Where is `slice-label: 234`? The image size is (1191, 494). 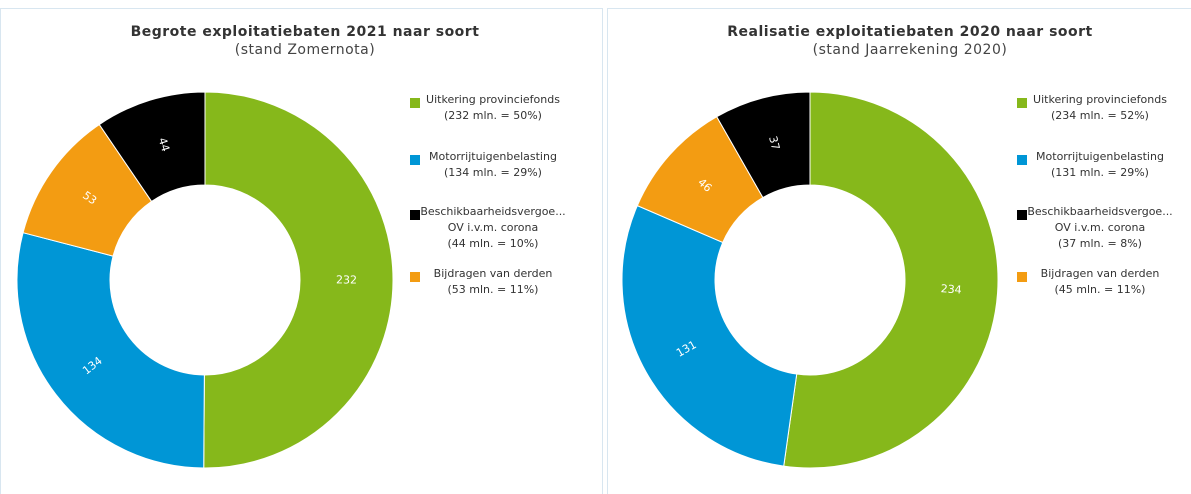
slice-label: 234 is located at coordinates (951, 289).